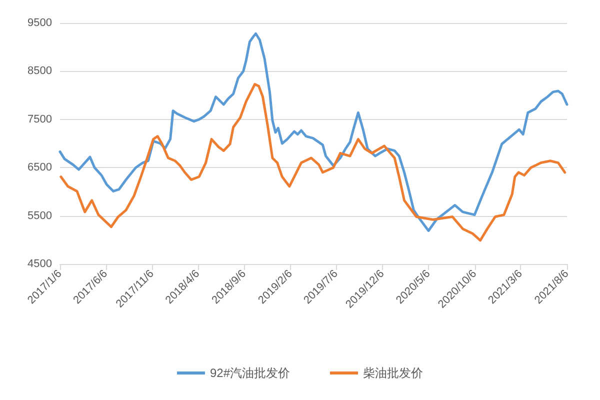 This screenshot has width=600, height=400. I want to click on y-tick-label: 6500, so click(40, 168).